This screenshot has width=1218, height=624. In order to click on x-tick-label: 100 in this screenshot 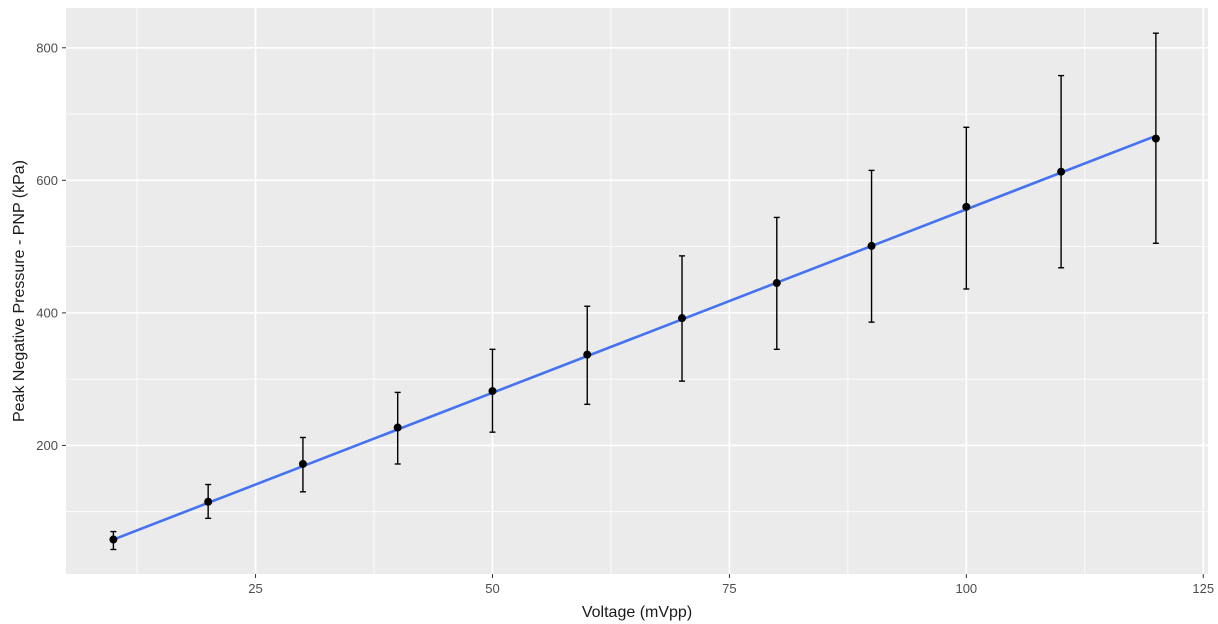, I will do `click(966, 588)`.